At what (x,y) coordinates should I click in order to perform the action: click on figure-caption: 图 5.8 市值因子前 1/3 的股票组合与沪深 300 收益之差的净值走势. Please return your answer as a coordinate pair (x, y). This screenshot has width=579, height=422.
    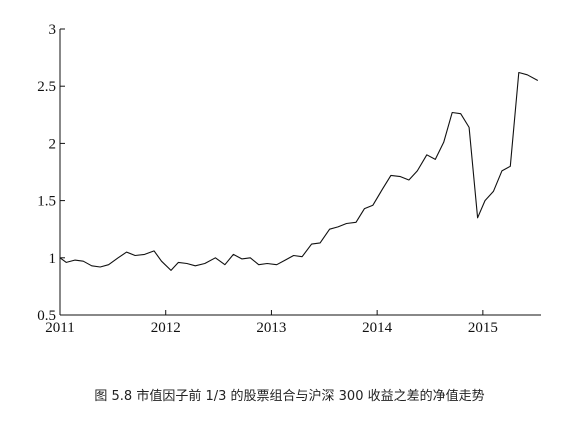
    Looking at the image, I should click on (289, 396).